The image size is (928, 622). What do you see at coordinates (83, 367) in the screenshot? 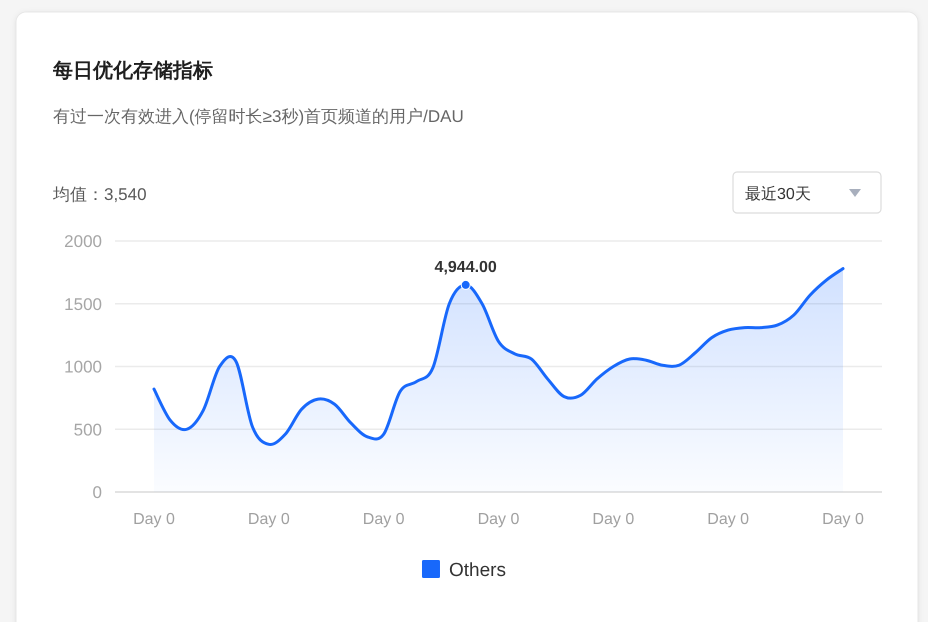
I see `y-tick-label: 1000` at bounding box center [83, 367].